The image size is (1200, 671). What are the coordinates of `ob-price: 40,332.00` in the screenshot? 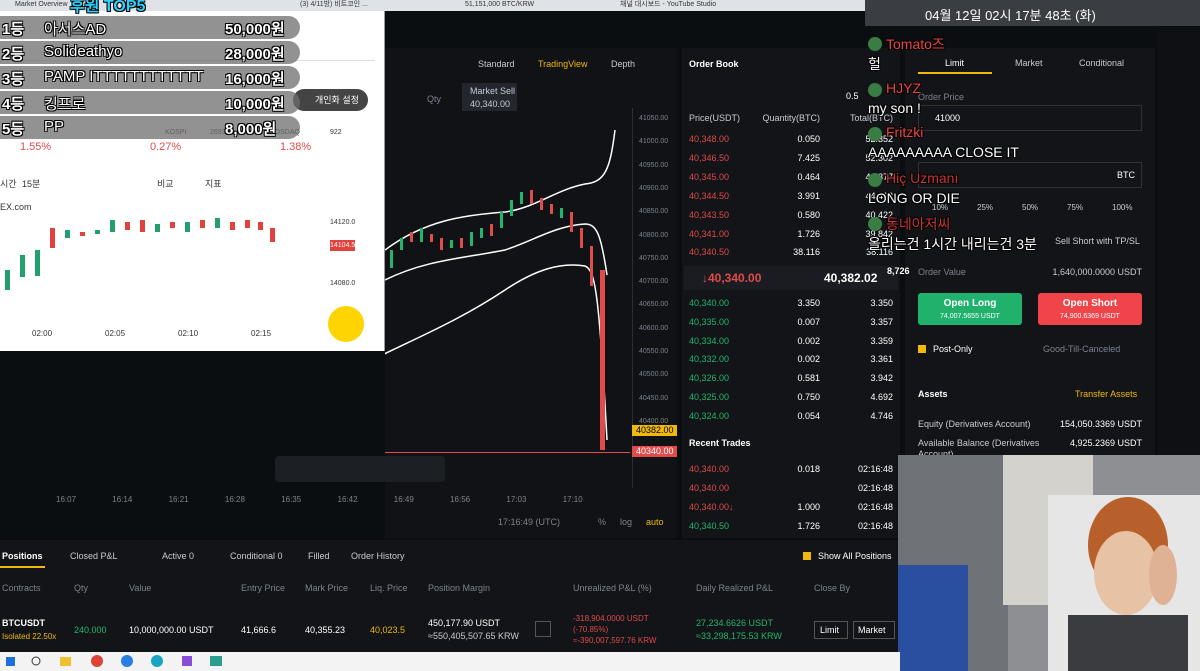 It's located at (709, 359).